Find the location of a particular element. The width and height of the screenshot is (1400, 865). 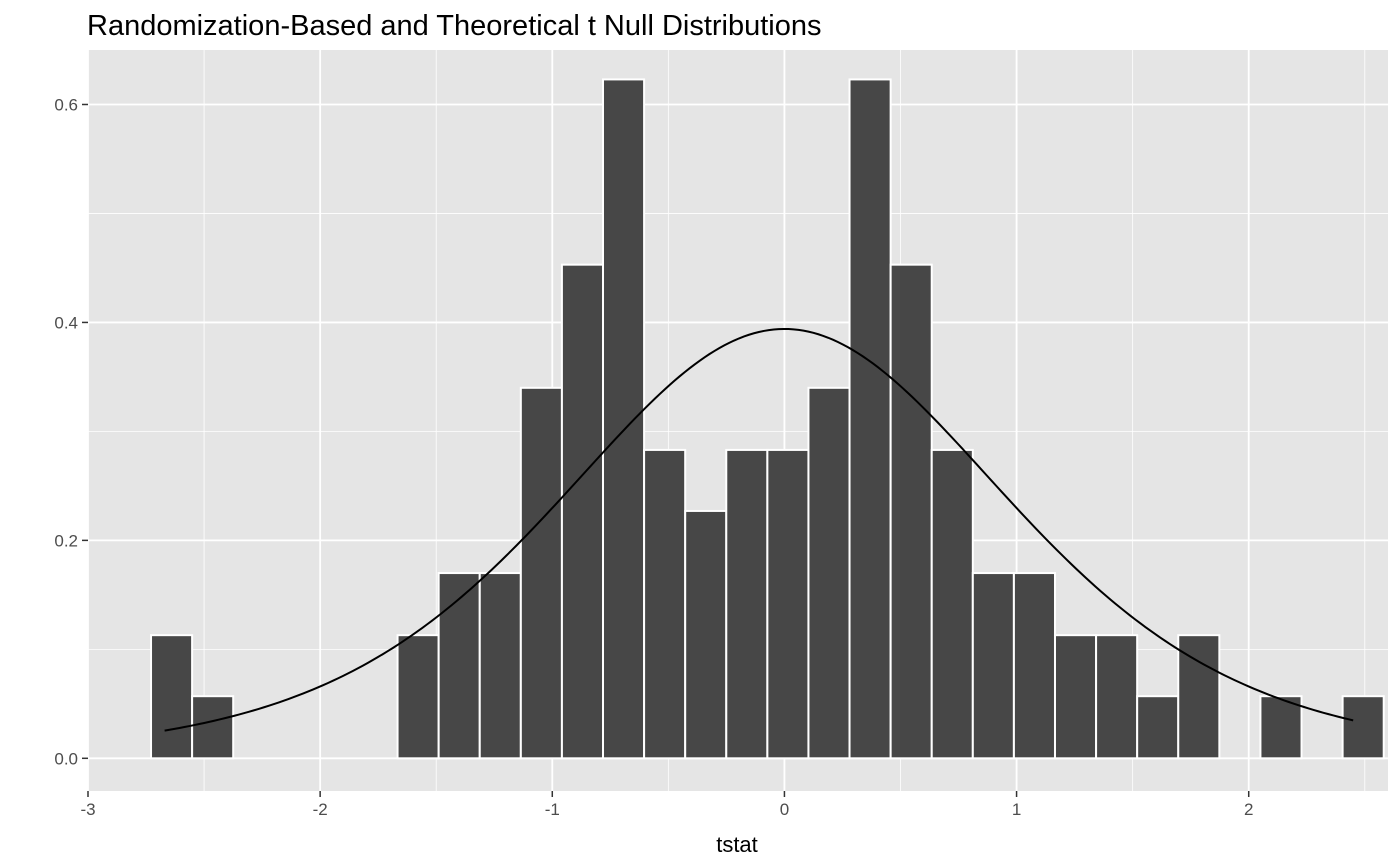

x-axis-title: tstat is located at coordinates (737, 844).